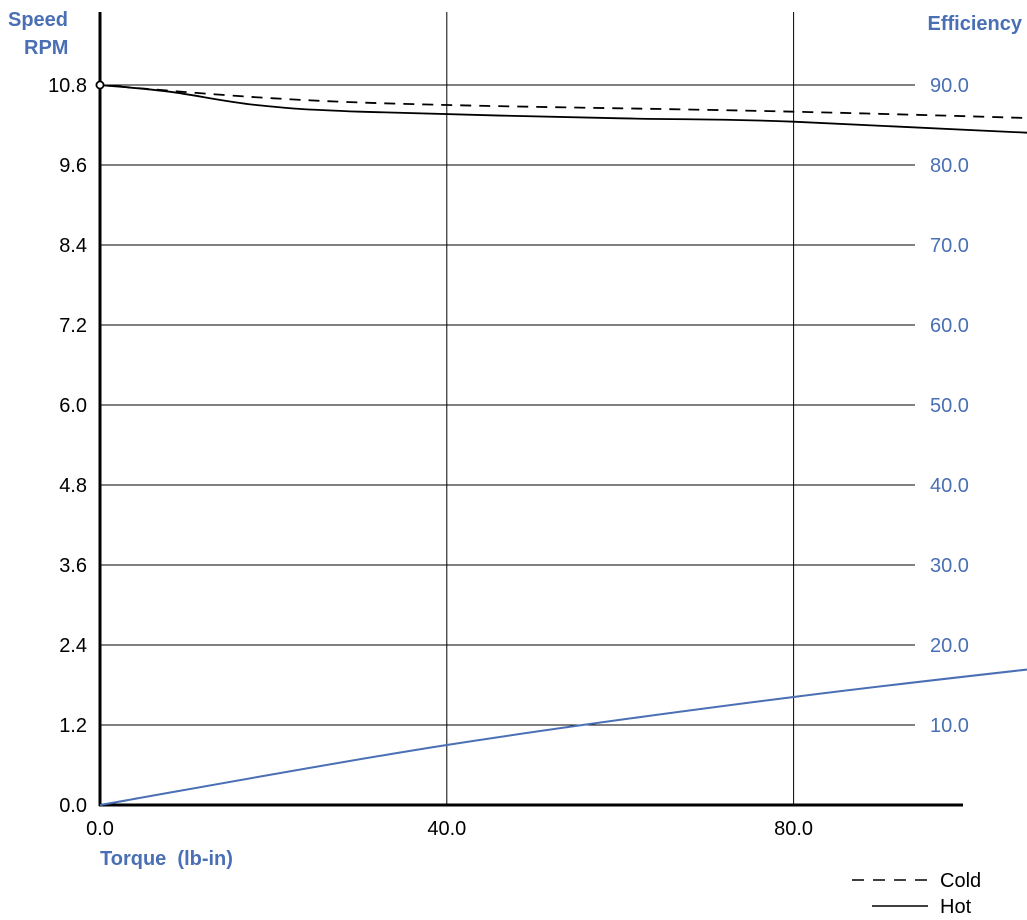  Describe the element at coordinates (563, 101) in the screenshot. I see `series-cold-line` at that location.